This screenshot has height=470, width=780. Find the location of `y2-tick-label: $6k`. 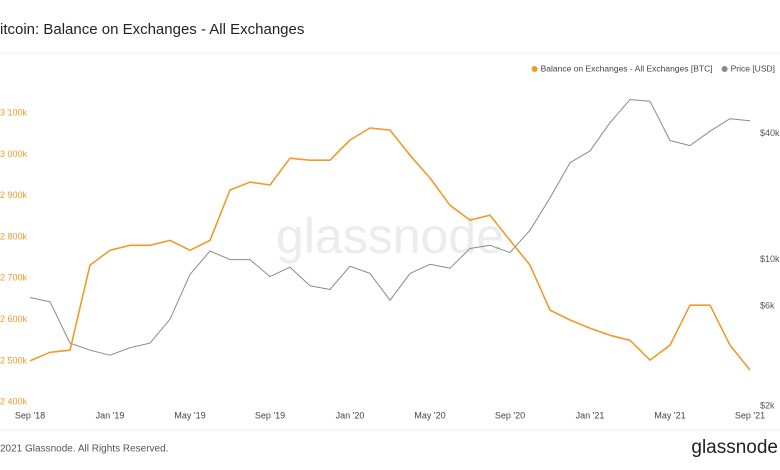

y2-tick-label: $6k is located at coordinates (767, 306).